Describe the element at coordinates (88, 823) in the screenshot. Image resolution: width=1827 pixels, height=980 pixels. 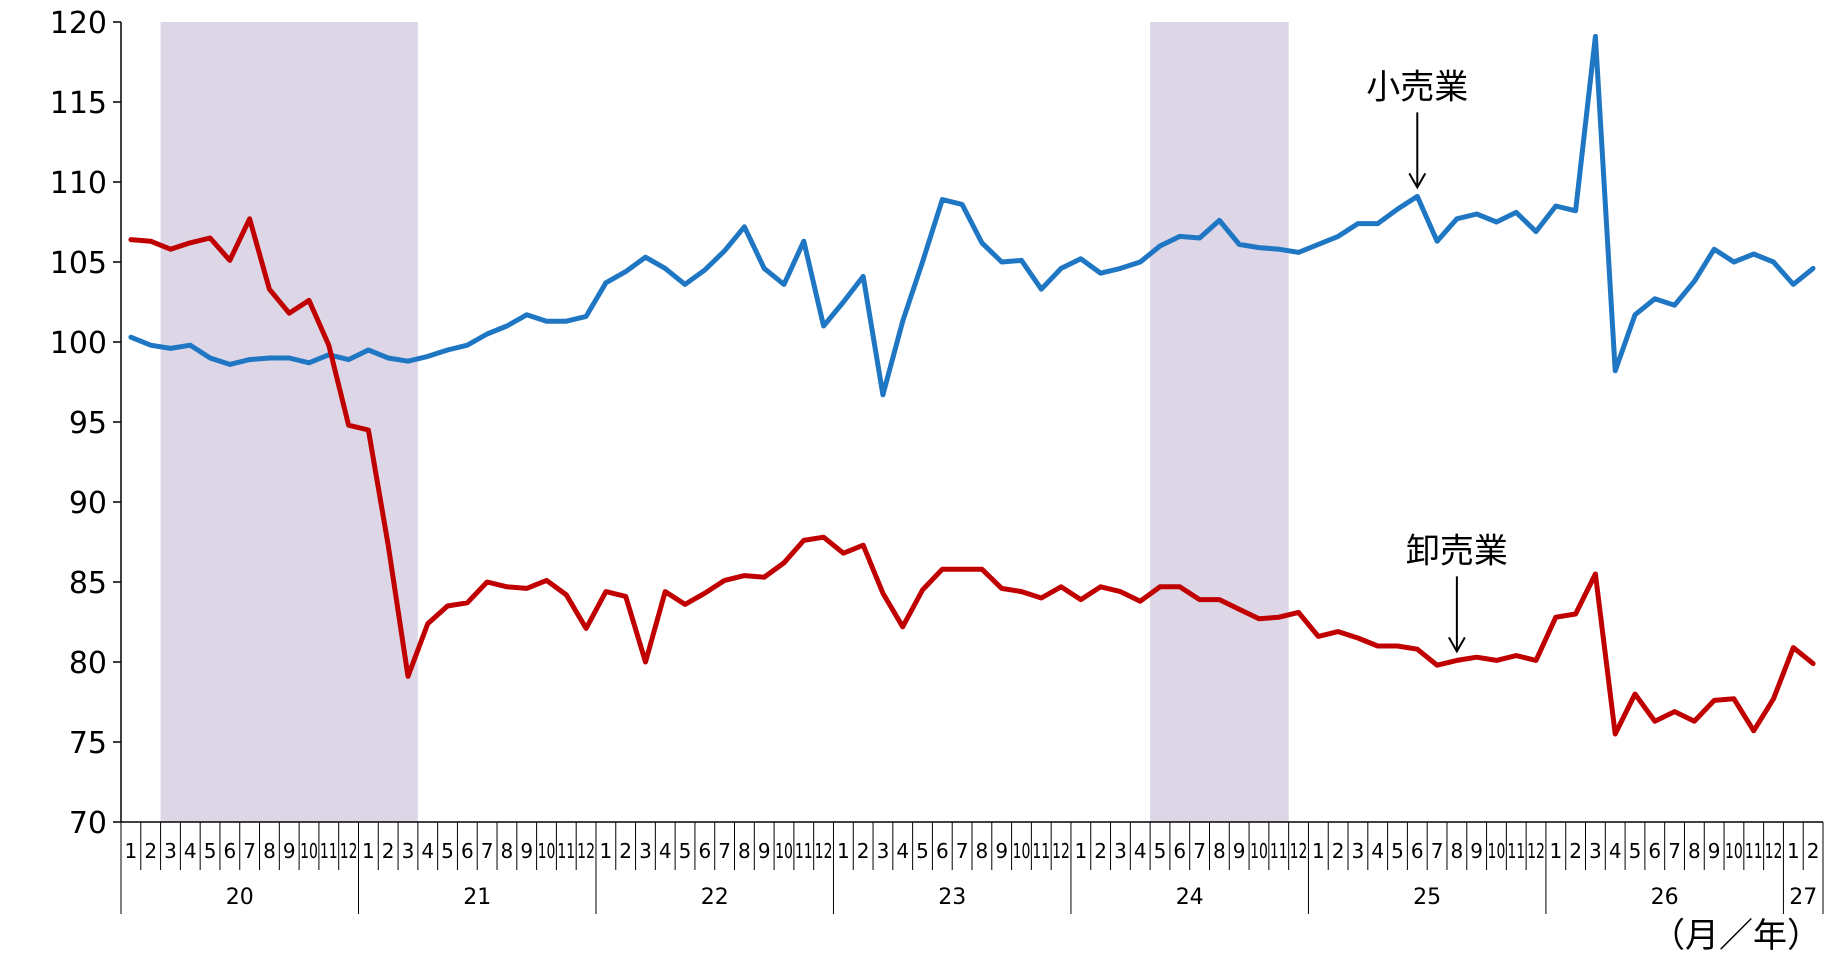
I see `y-tick-label: 70` at that location.